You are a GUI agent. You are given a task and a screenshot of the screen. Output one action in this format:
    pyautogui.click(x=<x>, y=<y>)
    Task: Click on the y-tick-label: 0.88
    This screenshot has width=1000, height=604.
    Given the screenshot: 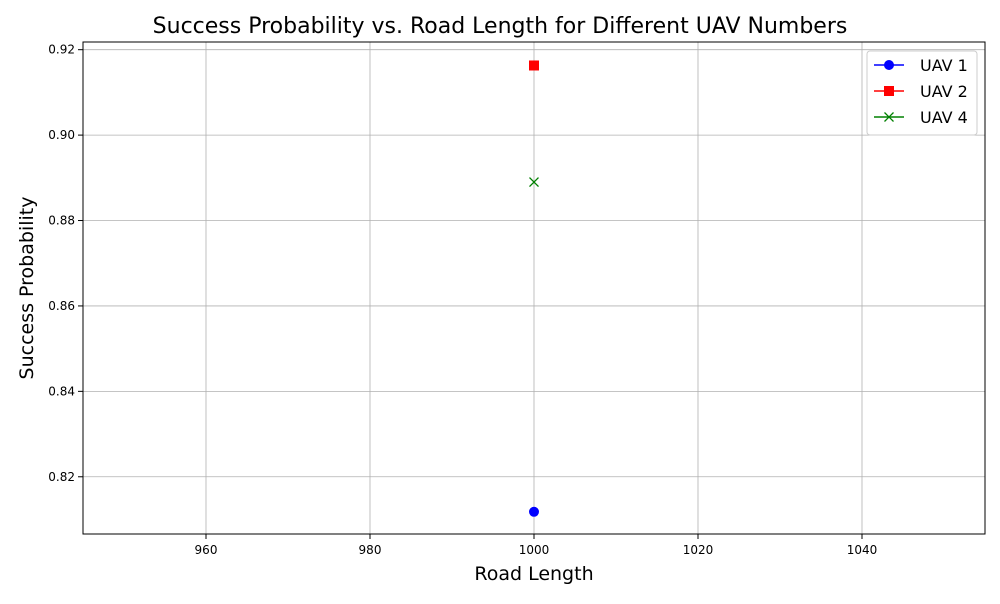 What is the action you would take?
    pyautogui.click(x=61, y=221)
    